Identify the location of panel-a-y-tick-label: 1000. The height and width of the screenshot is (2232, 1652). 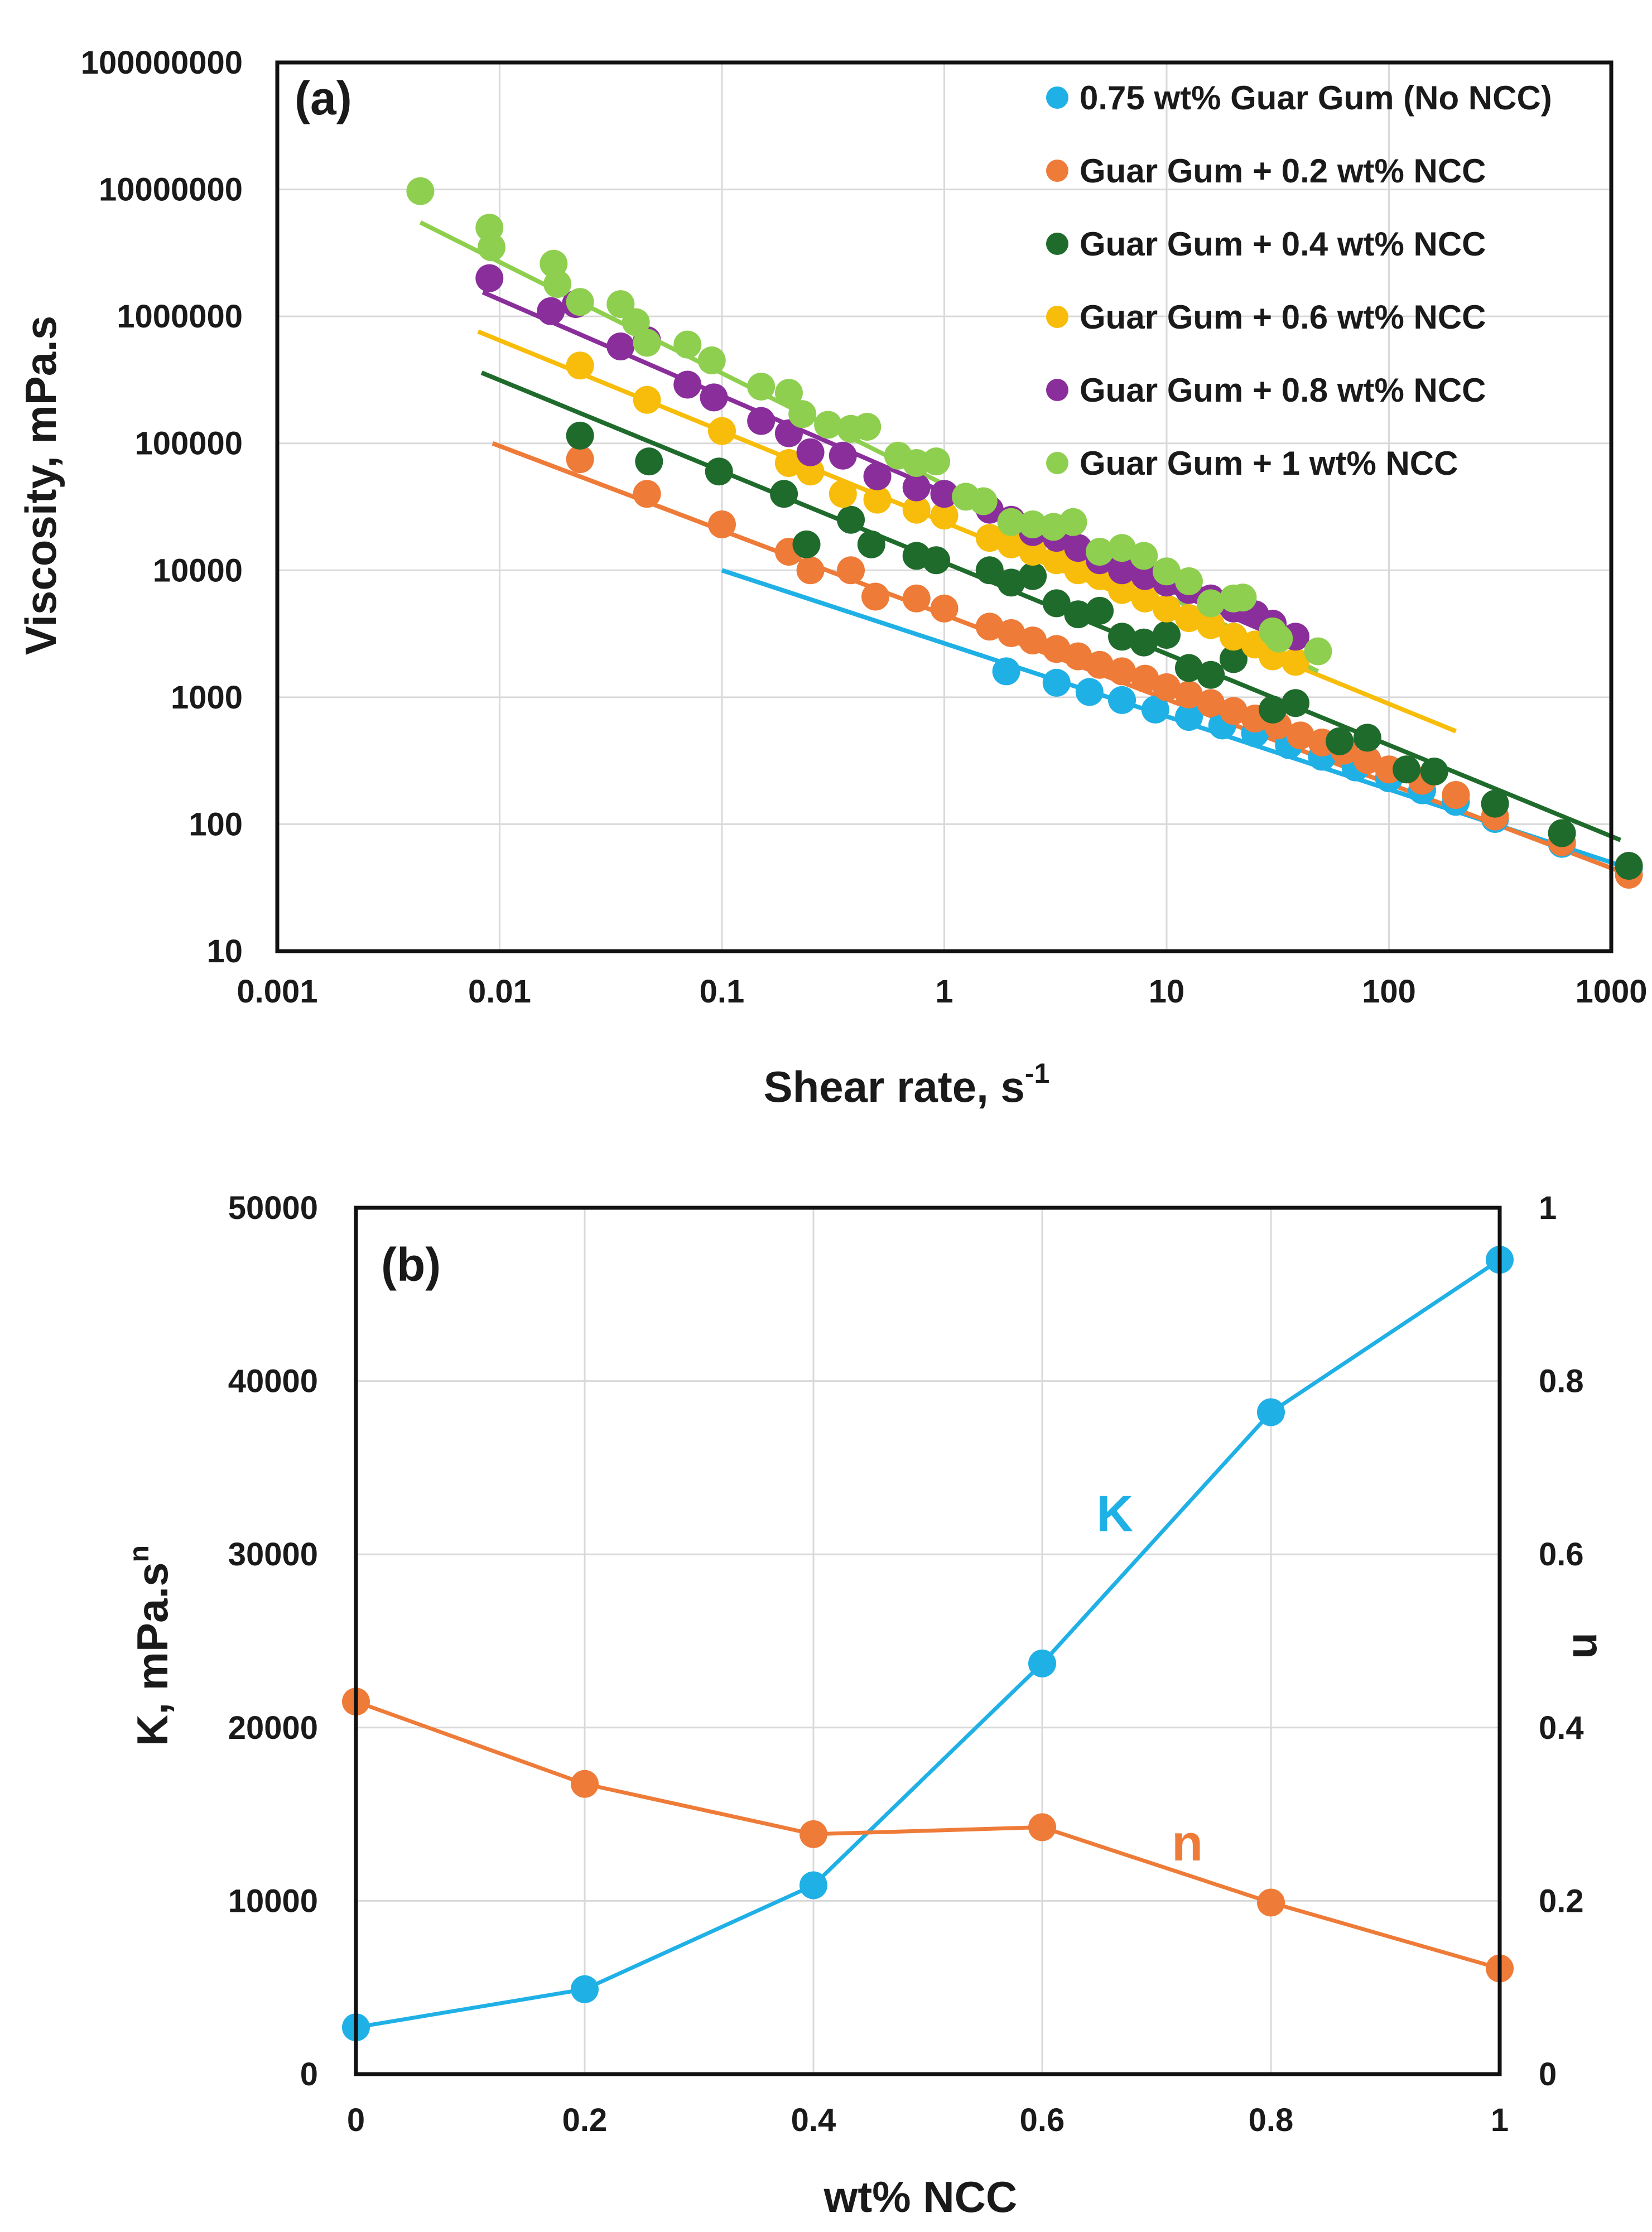
(207, 697).